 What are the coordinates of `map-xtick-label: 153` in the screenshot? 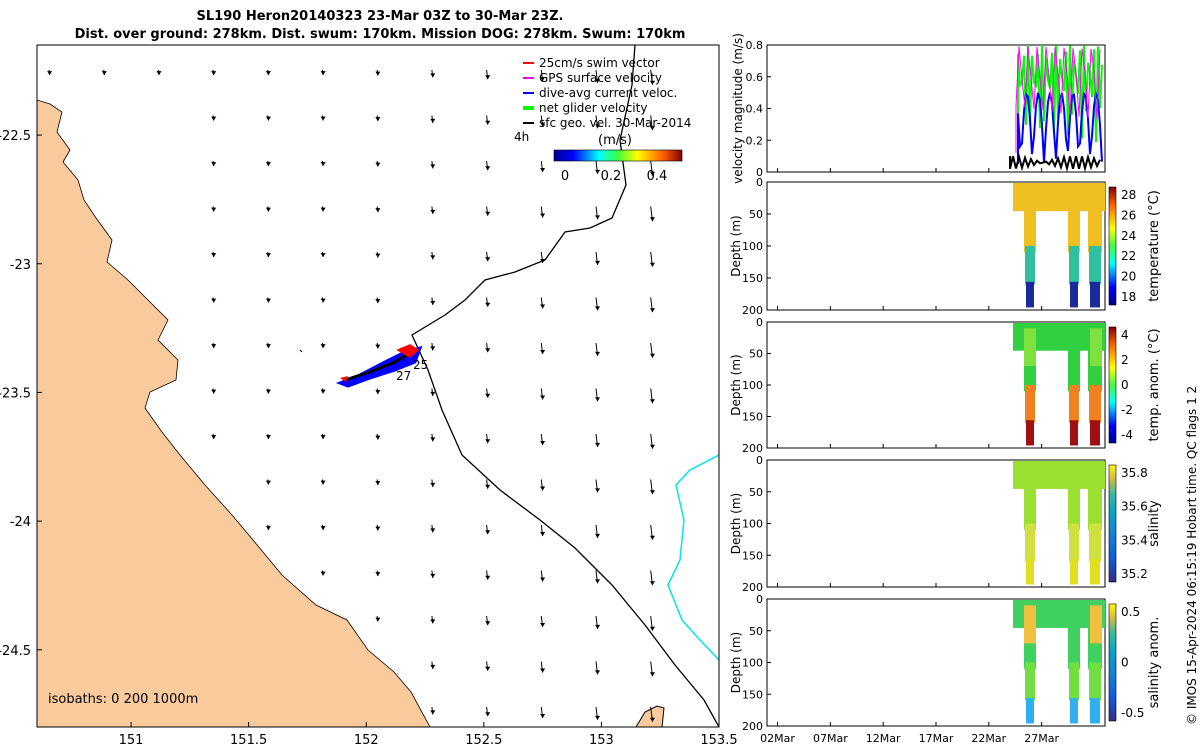 It's located at (601, 740).